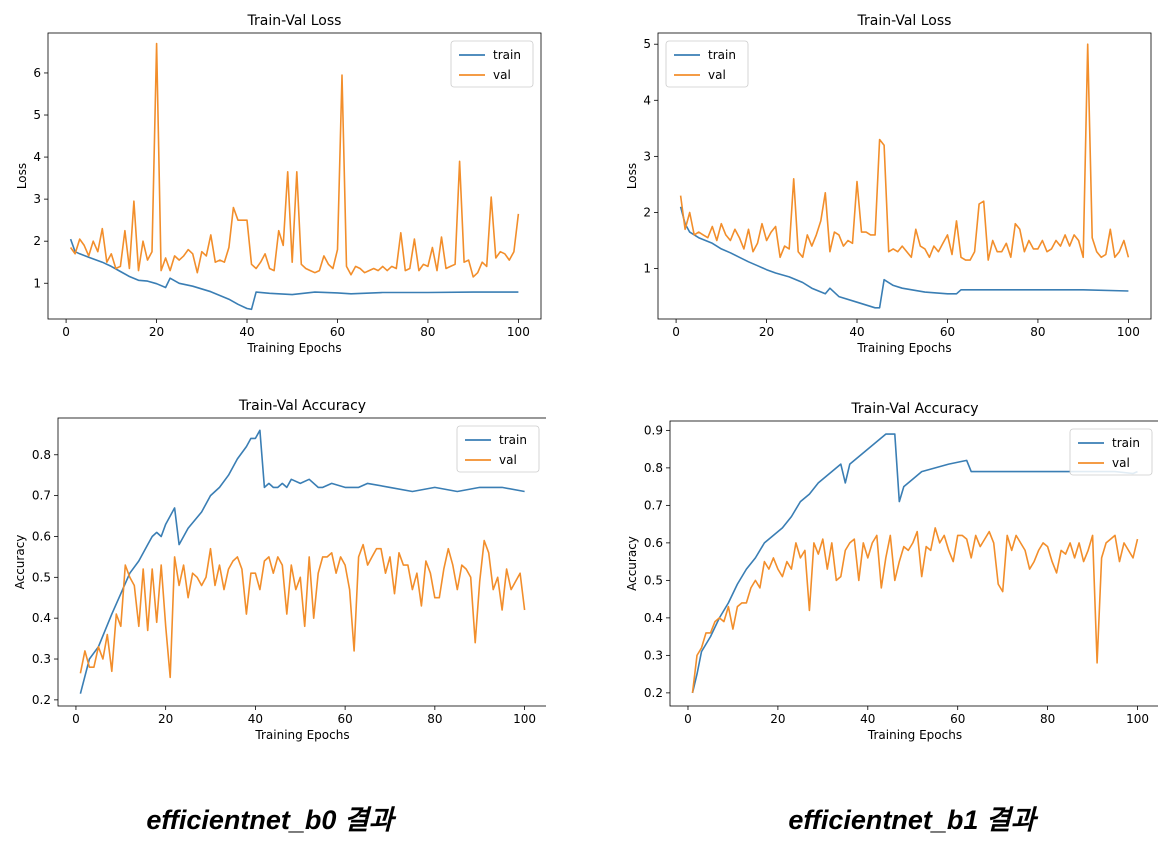 The height and width of the screenshot is (849, 1164). What do you see at coordinates (37, 73) in the screenshot?
I see `y-tick-label: 6` at bounding box center [37, 73].